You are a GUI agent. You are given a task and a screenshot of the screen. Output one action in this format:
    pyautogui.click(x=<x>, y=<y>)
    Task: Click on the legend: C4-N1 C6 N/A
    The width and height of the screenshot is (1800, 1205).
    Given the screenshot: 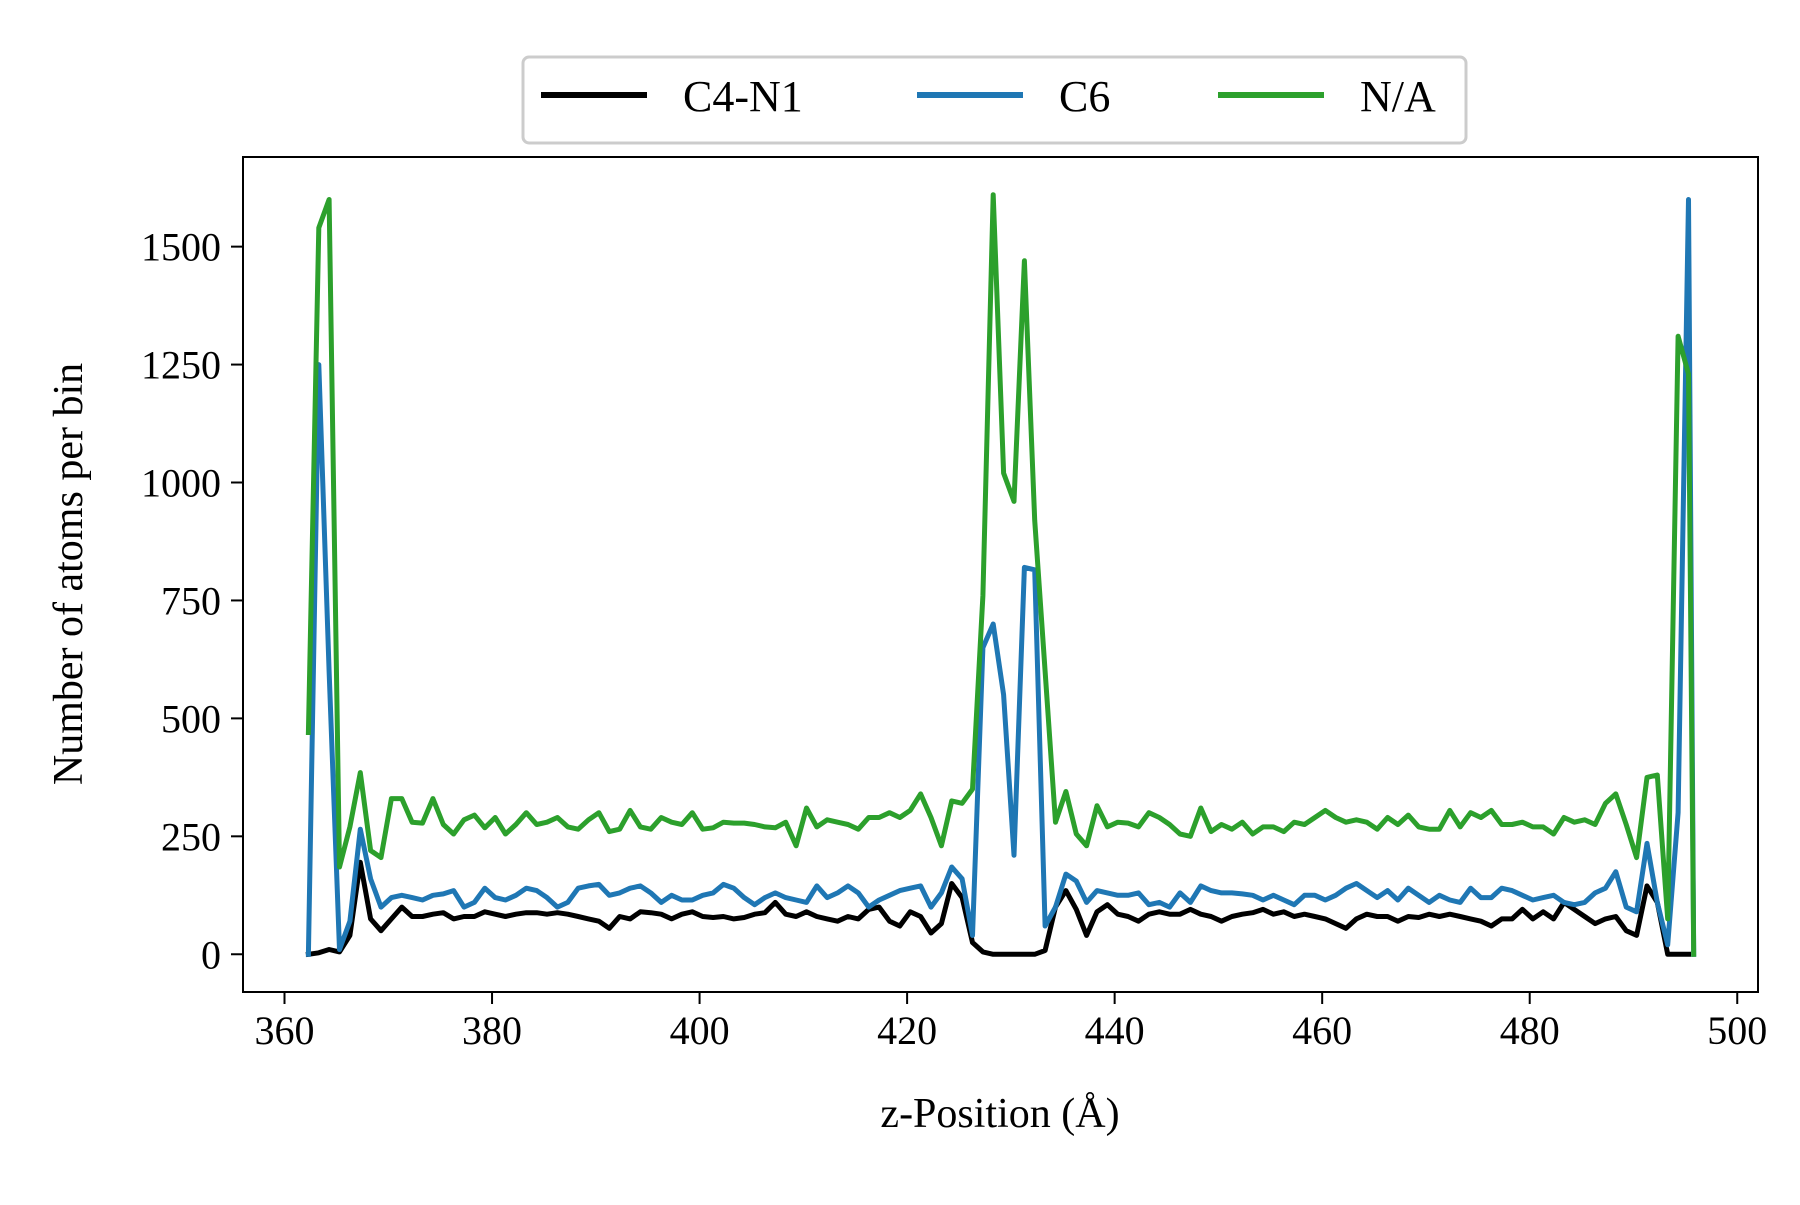 What is the action you would take?
    pyautogui.click(x=994, y=100)
    